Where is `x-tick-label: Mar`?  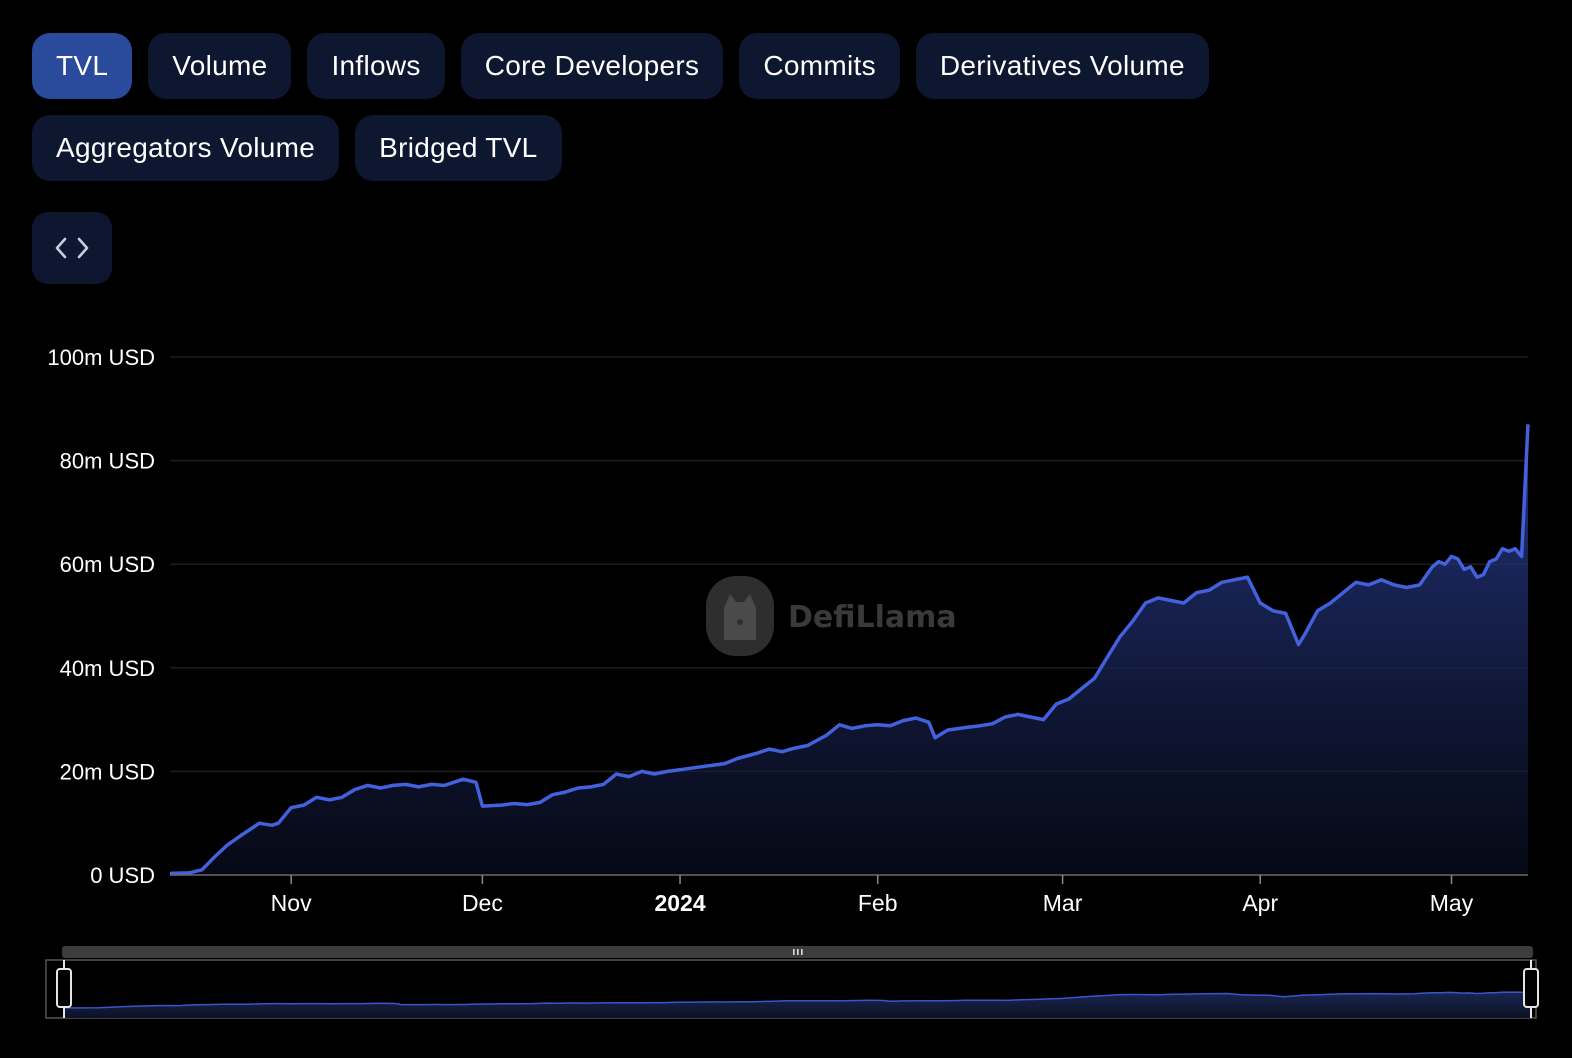
x-tick-label: Mar is located at coordinates (1063, 903).